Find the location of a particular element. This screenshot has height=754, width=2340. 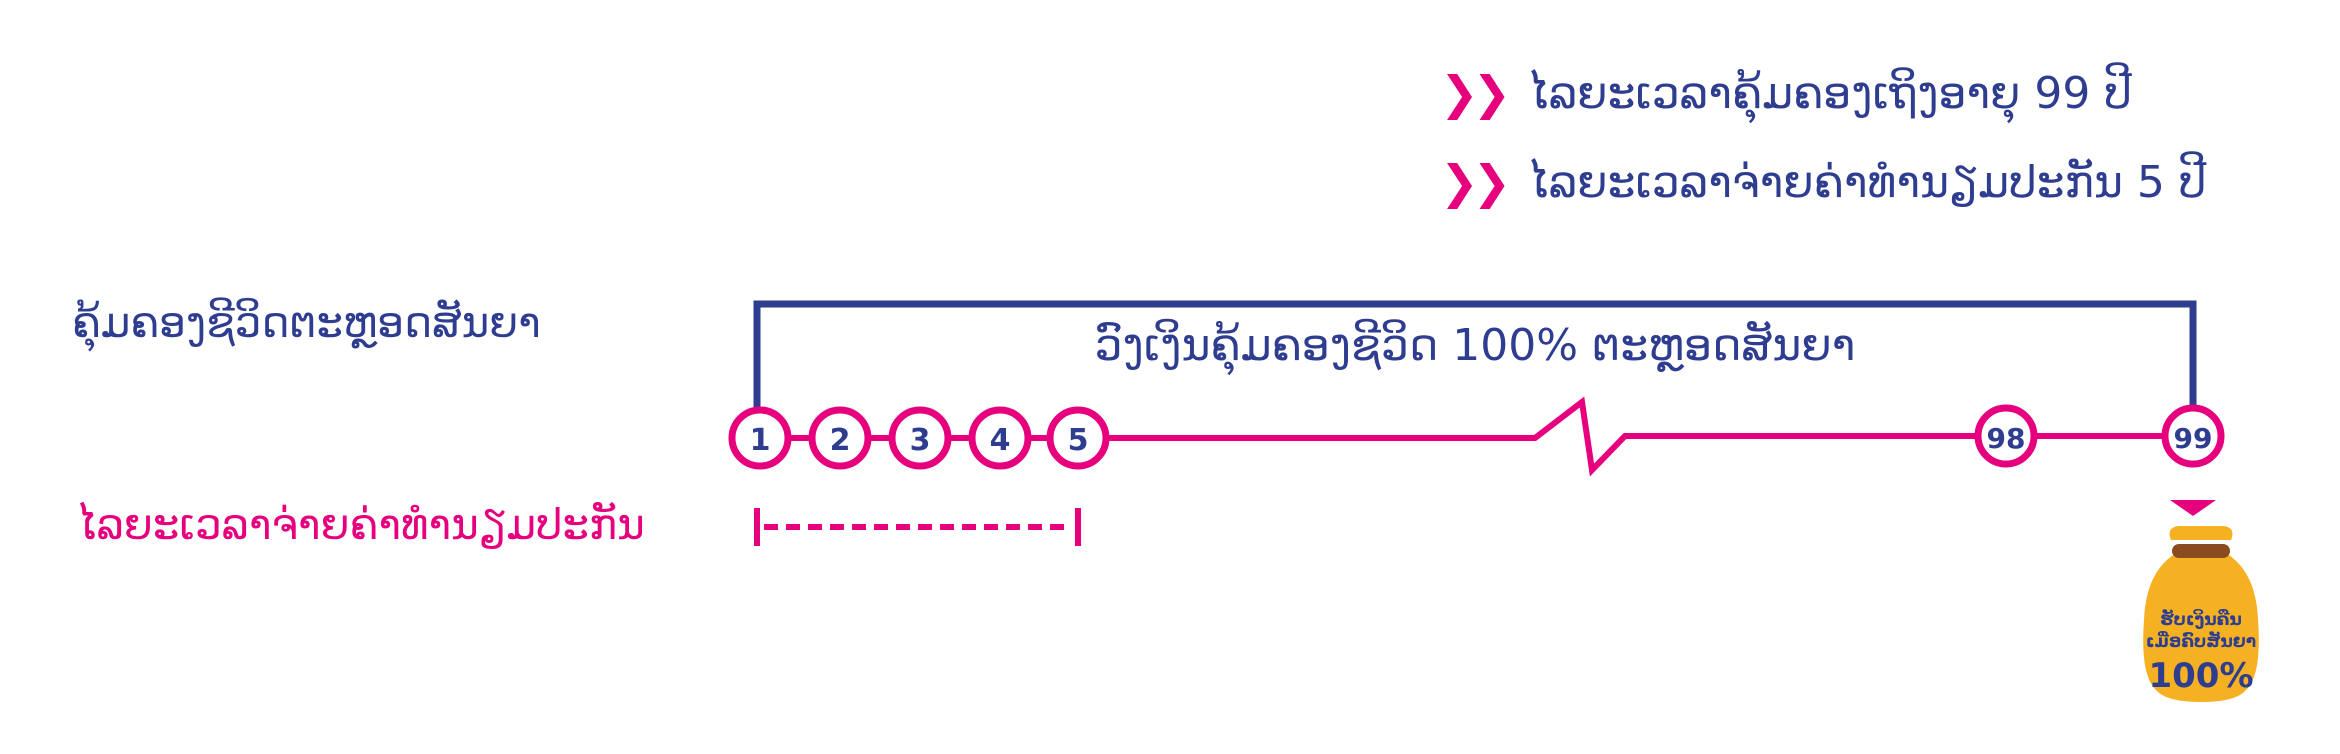

timeline-node-label: 98 is located at coordinates (2006, 438).